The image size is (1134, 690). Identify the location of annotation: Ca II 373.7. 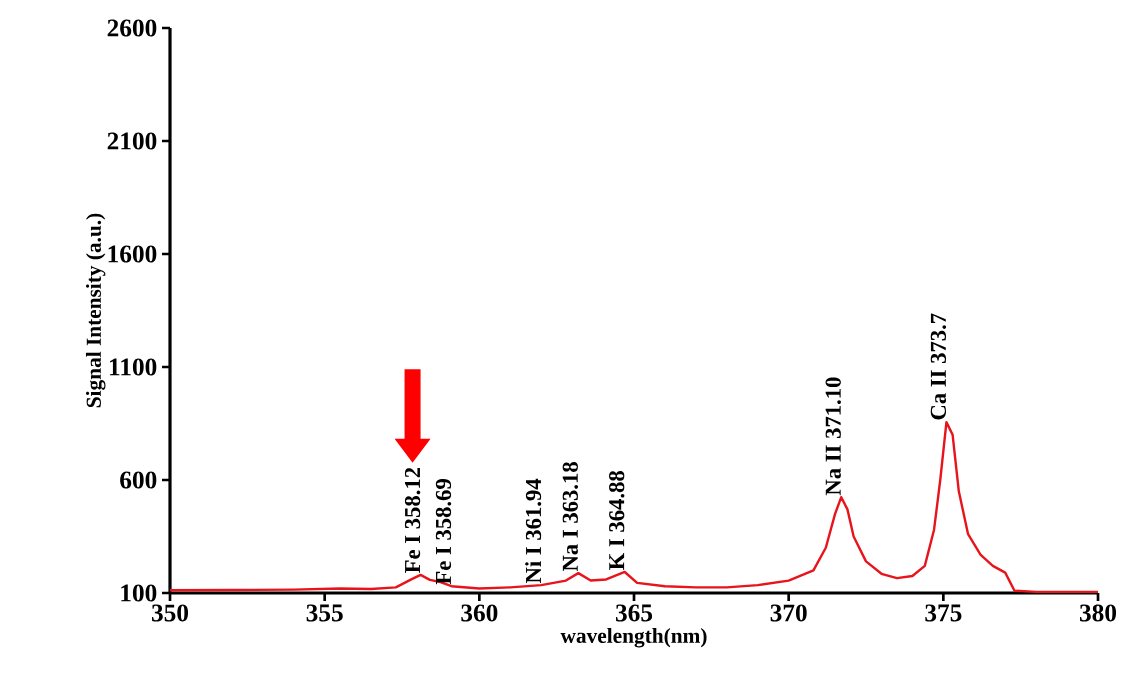
(938, 366).